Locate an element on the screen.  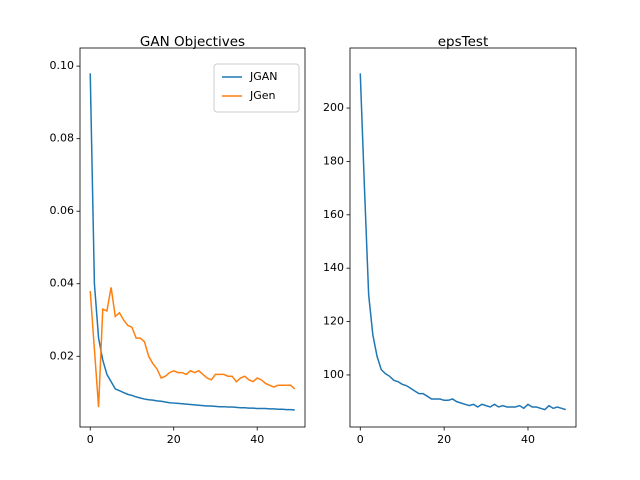
legend: JGAN JGen is located at coordinates (256, 88).